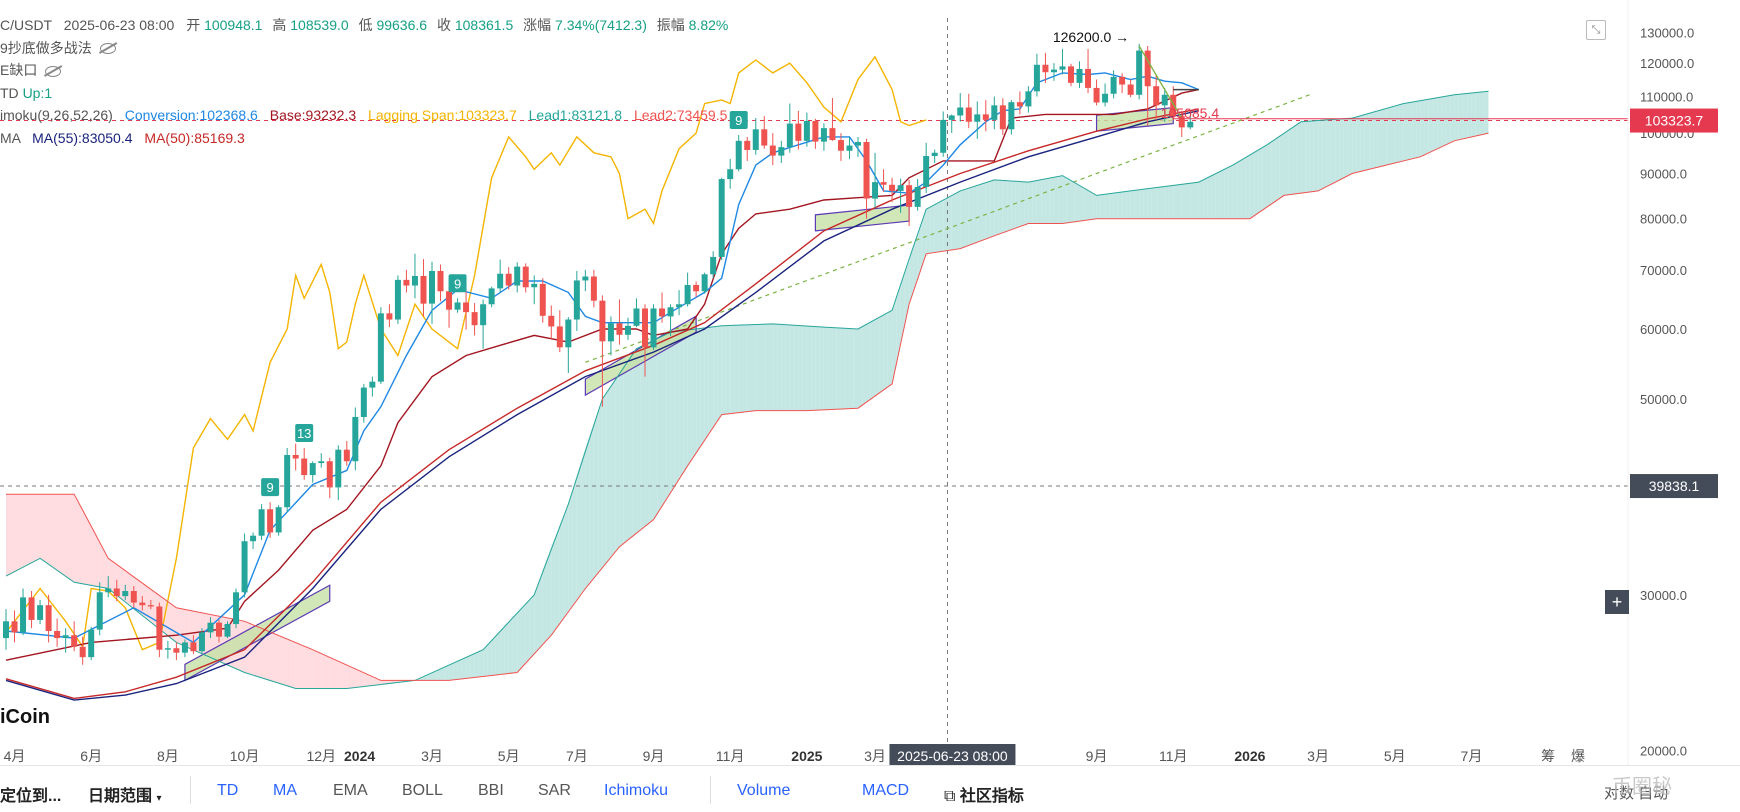  Describe the element at coordinates (875, 756) in the screenshot. I see `x-tick-label: 3月` at that location.